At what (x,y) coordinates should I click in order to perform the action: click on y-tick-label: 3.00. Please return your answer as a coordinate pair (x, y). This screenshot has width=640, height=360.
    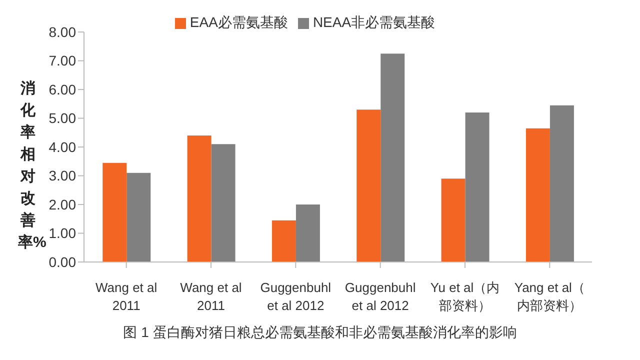
    Looking at the image, I should click on (62, 176).